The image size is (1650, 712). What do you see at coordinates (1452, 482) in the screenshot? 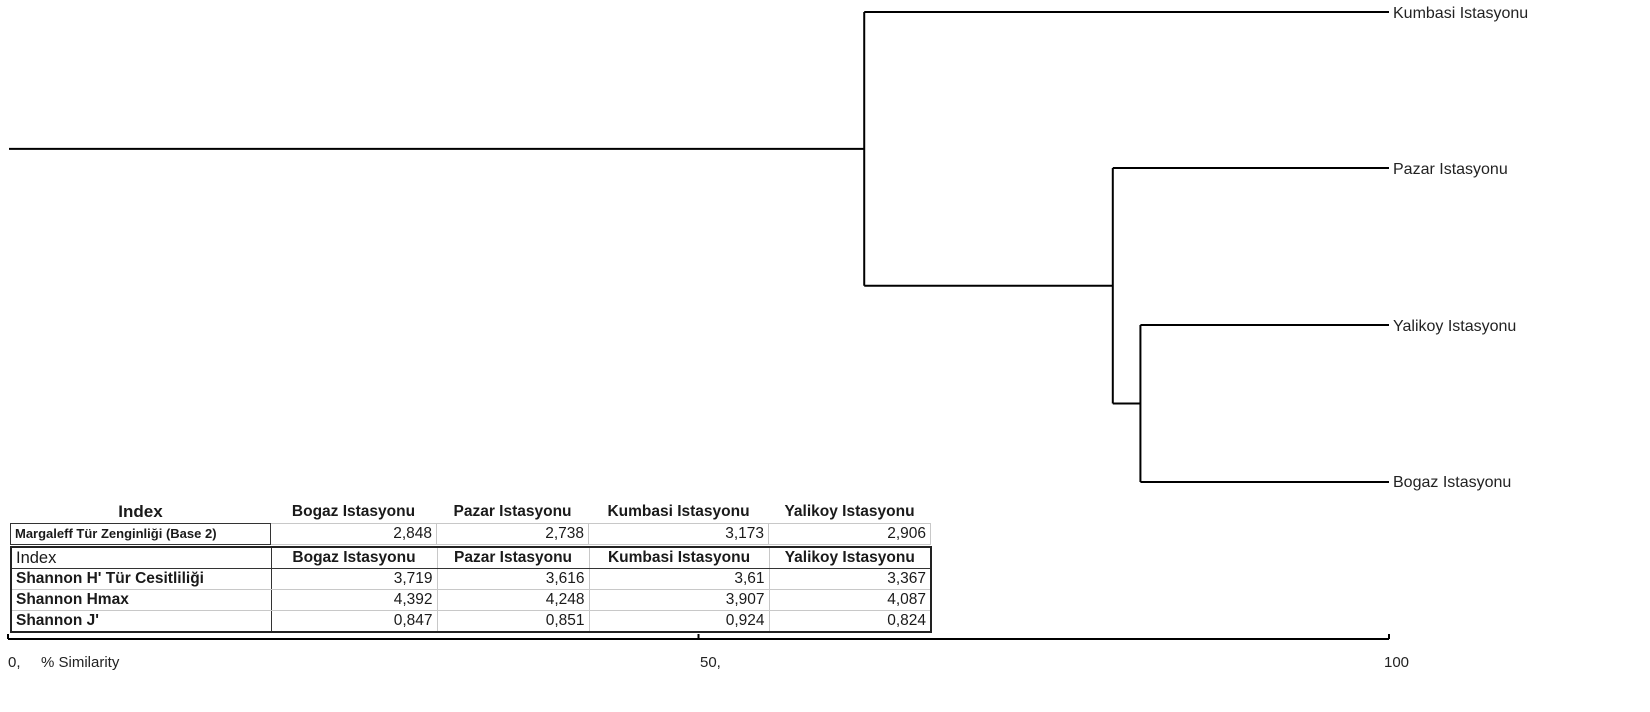
I see `leaf-label-bogaz: Bogaz Istasyonu` at bounding box center [1452, 482].